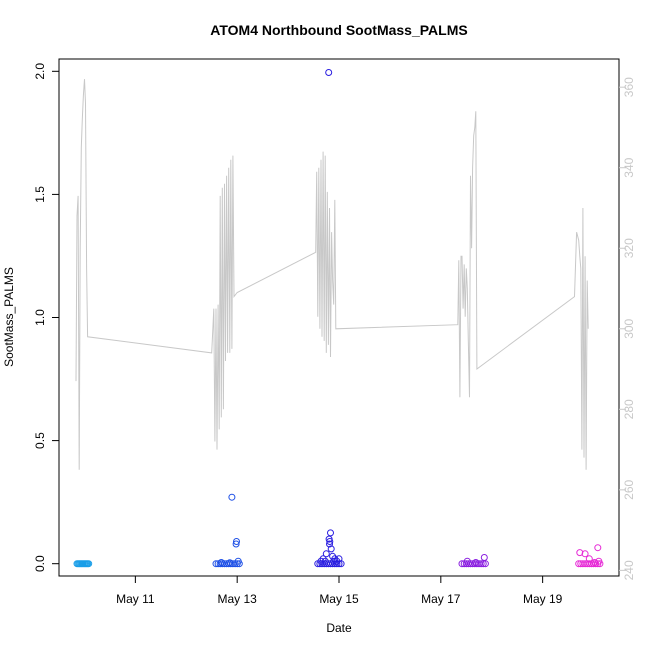 The image size is (650, 650). What do you see at coordinates (40, 71) in the screenshot?
I see `y-tick-label: 2.0` at bounding box center [40, 71].